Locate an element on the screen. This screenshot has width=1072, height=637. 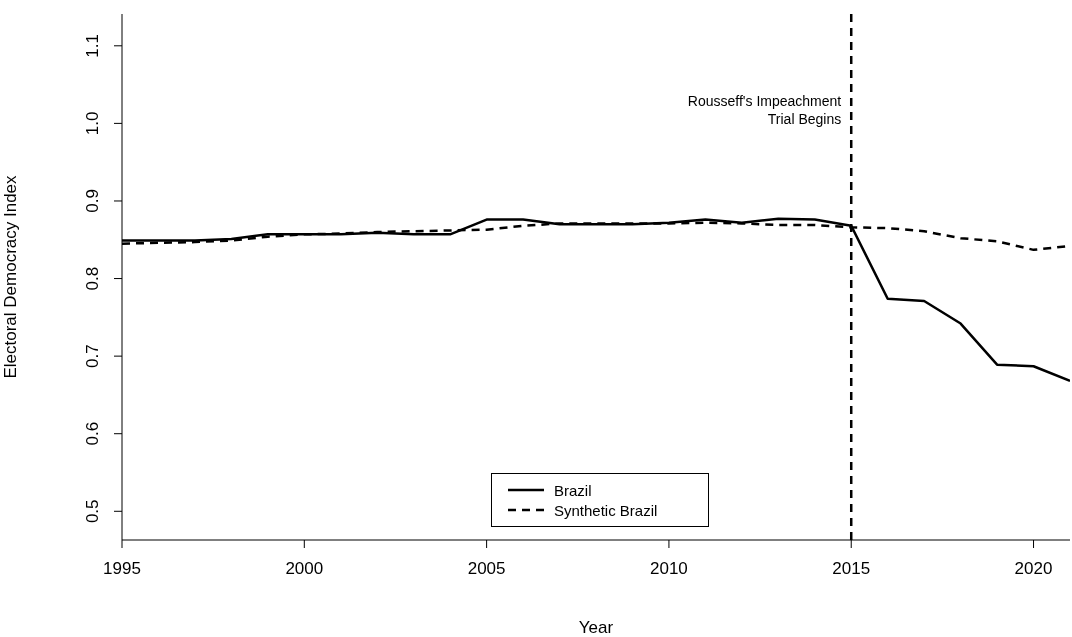
x-tick-label: 2010 is located at coordinates (669, 568).